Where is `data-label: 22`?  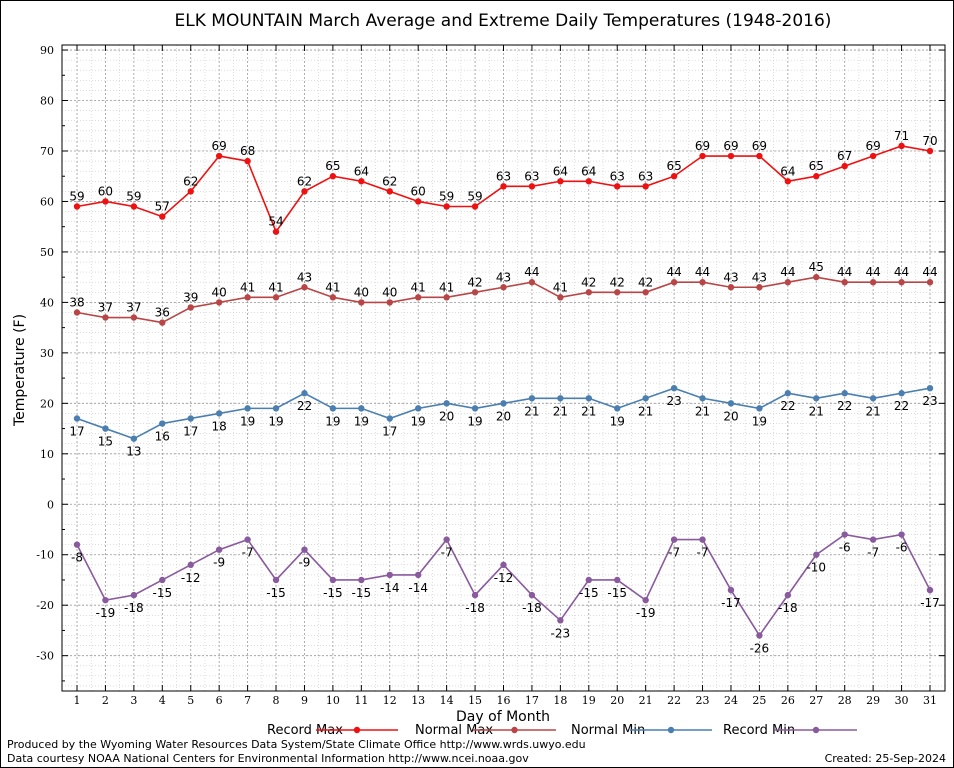
data-label: 22 is located at coordinates (304, 406).